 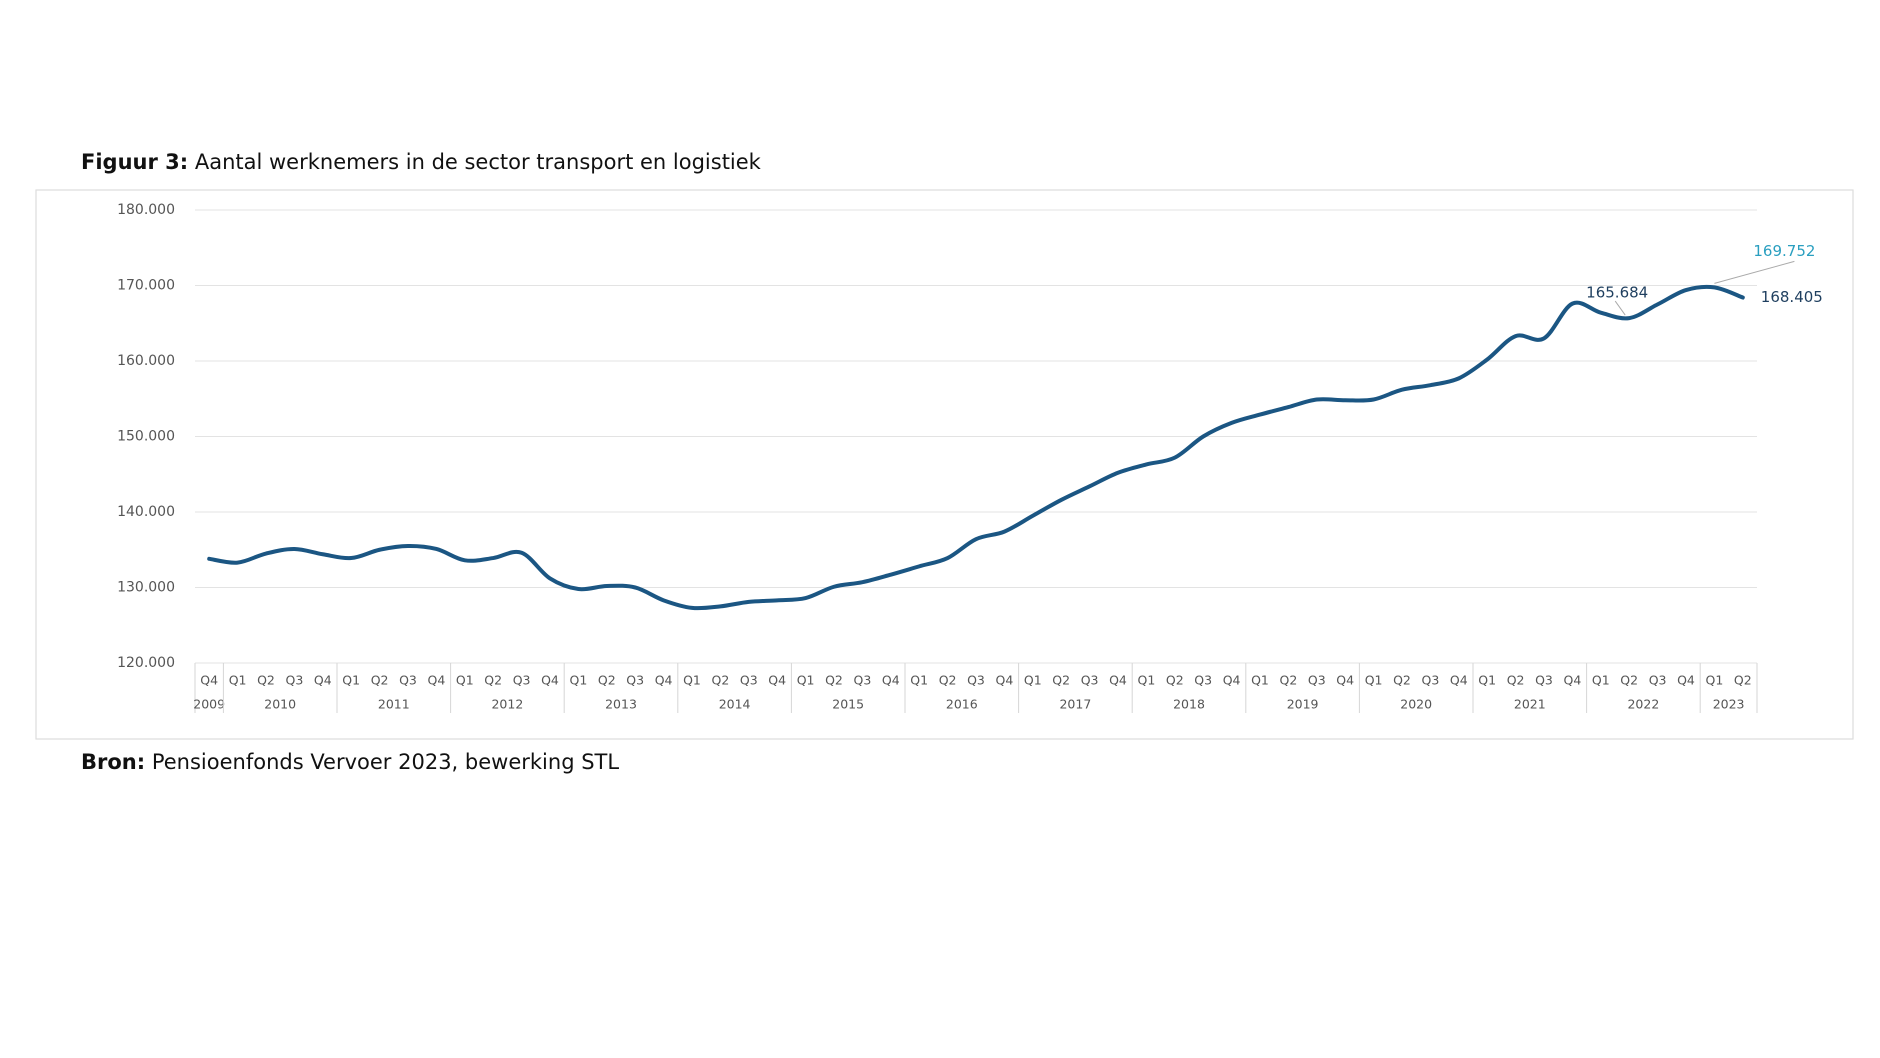 What do you see at coordinates (394, 704) in the screenshot?
I see `year-label: 2011` at bounding box center [394, 704].